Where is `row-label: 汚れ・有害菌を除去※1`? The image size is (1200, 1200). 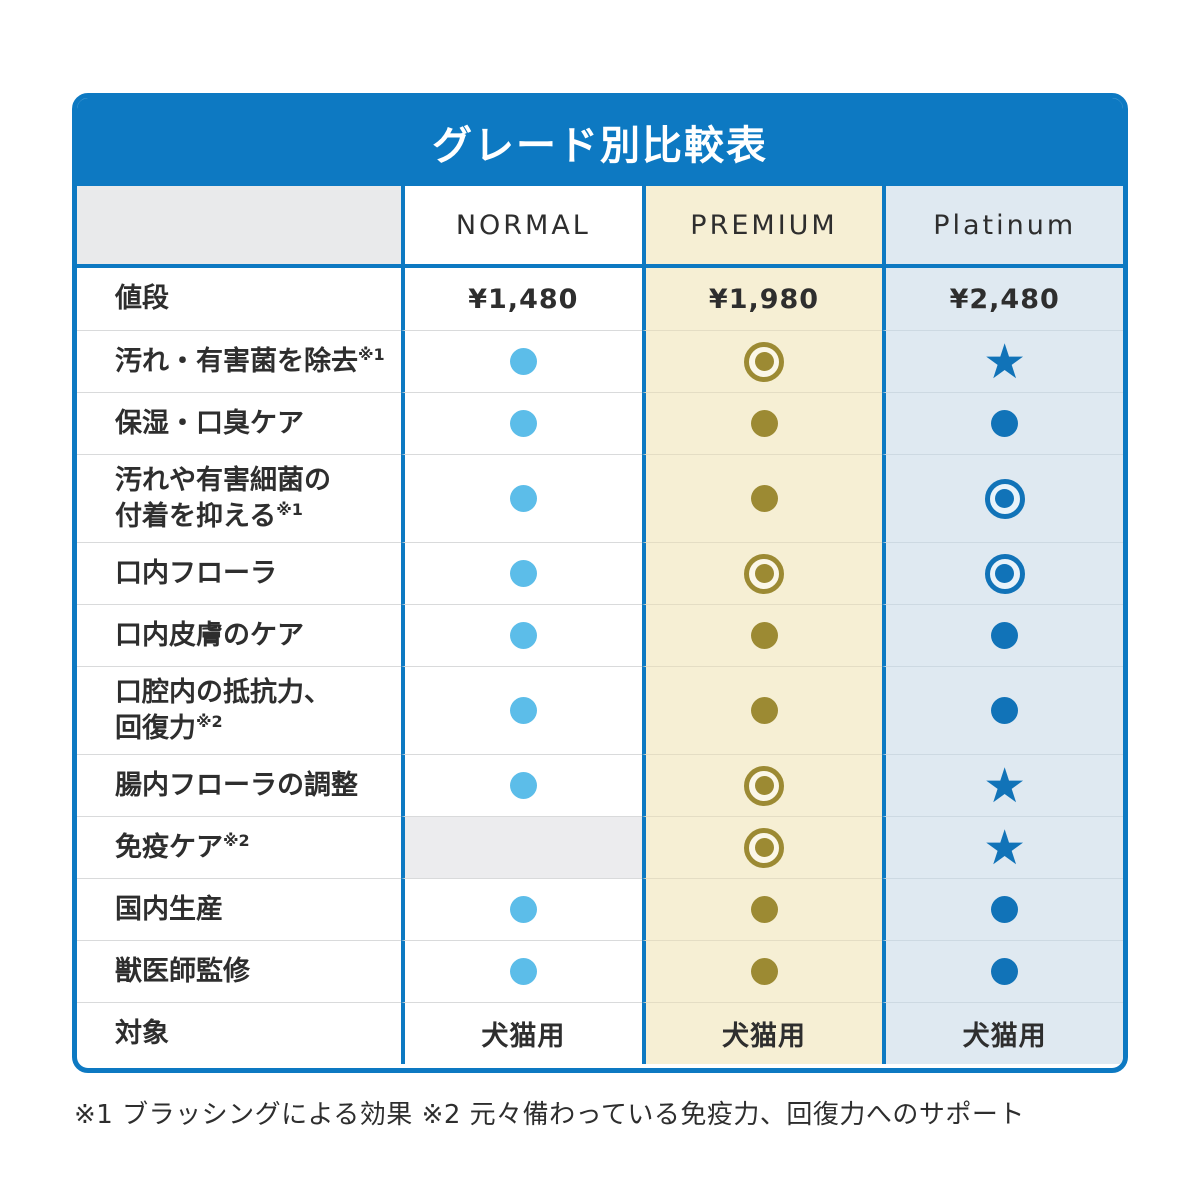 row-label: 汚れ・有害菌を除去※1 is located at coordinates (250, 362).